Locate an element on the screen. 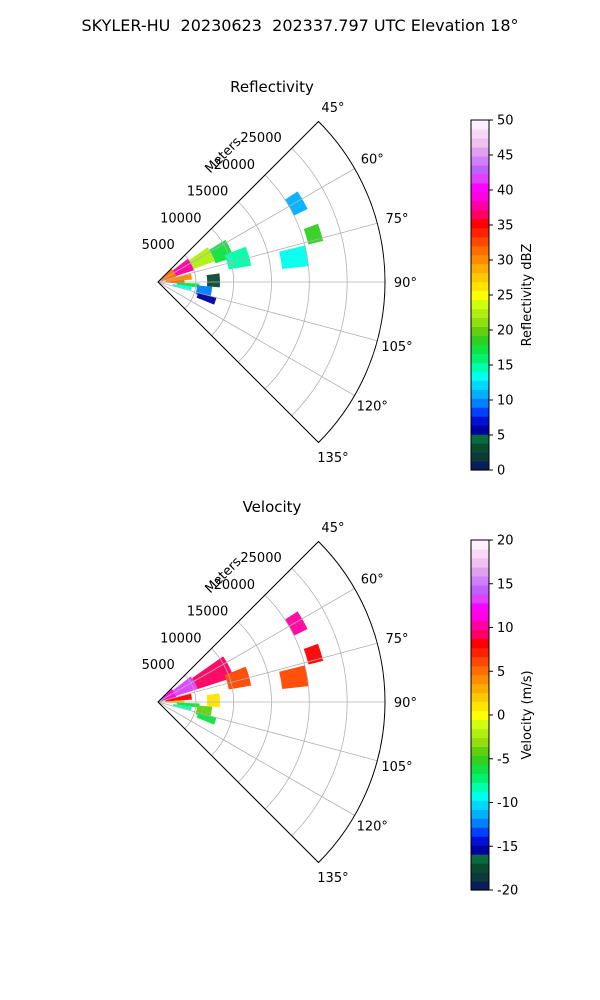  colorbar-tick-label: 45 is located at coordinates (505, 156).